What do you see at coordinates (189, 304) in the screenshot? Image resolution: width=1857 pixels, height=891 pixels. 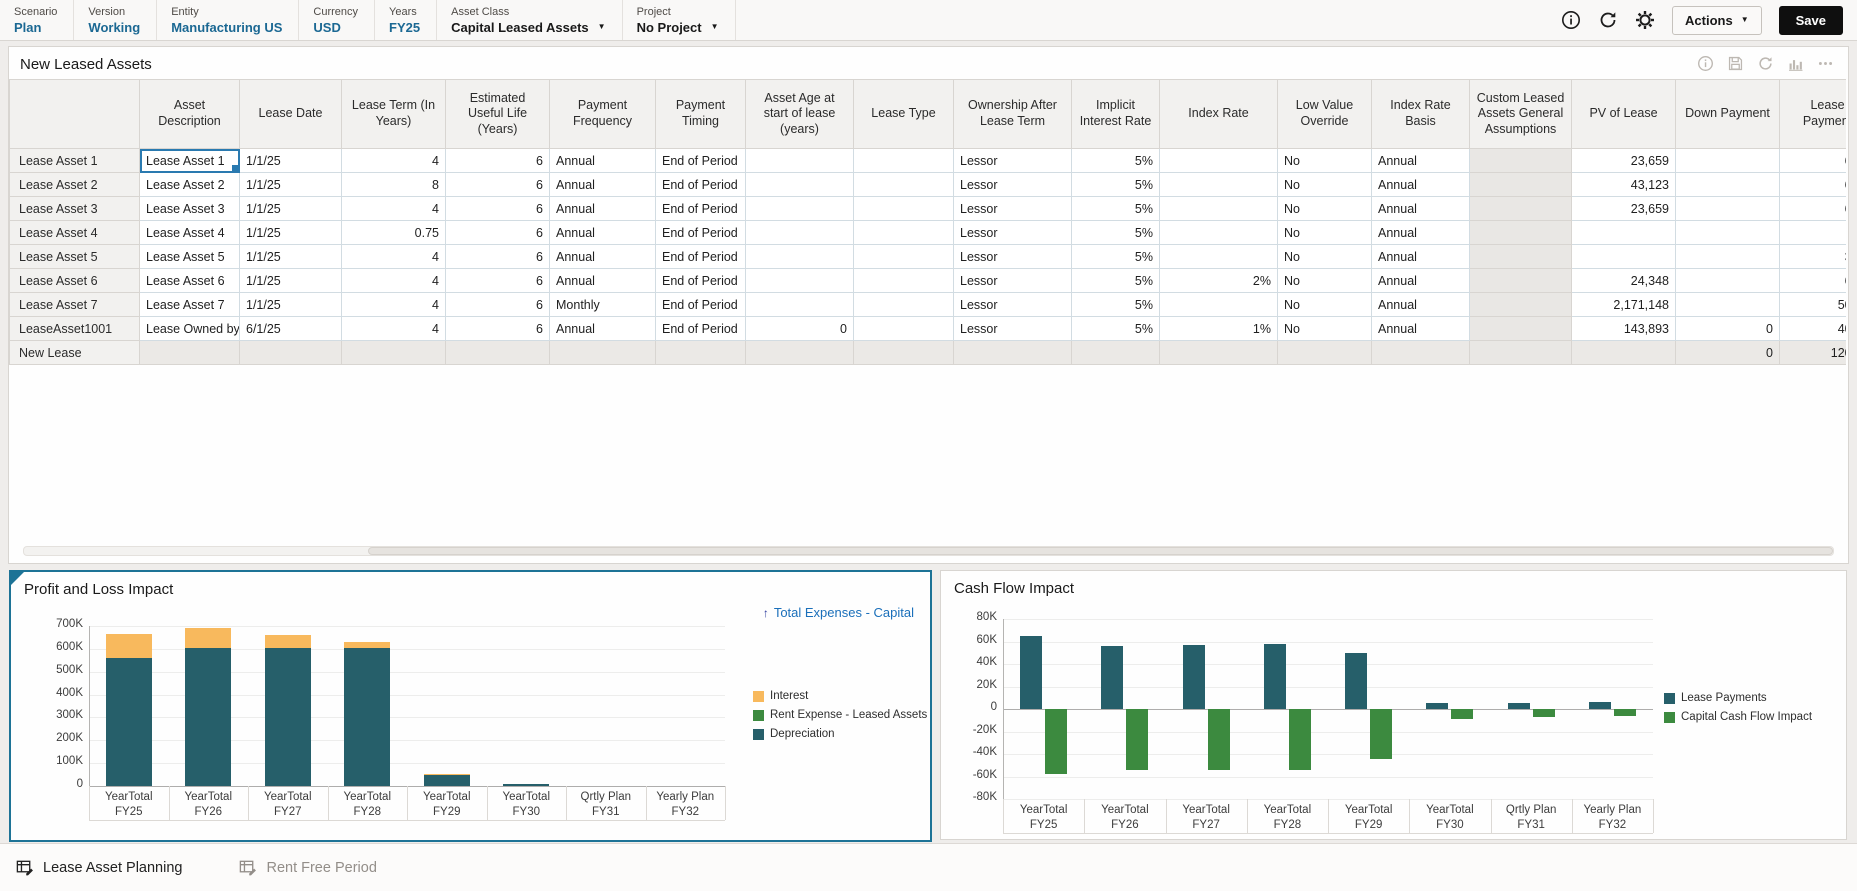 I see `grid-cell: Lease Asset 7` at bounding box center [189, 304].